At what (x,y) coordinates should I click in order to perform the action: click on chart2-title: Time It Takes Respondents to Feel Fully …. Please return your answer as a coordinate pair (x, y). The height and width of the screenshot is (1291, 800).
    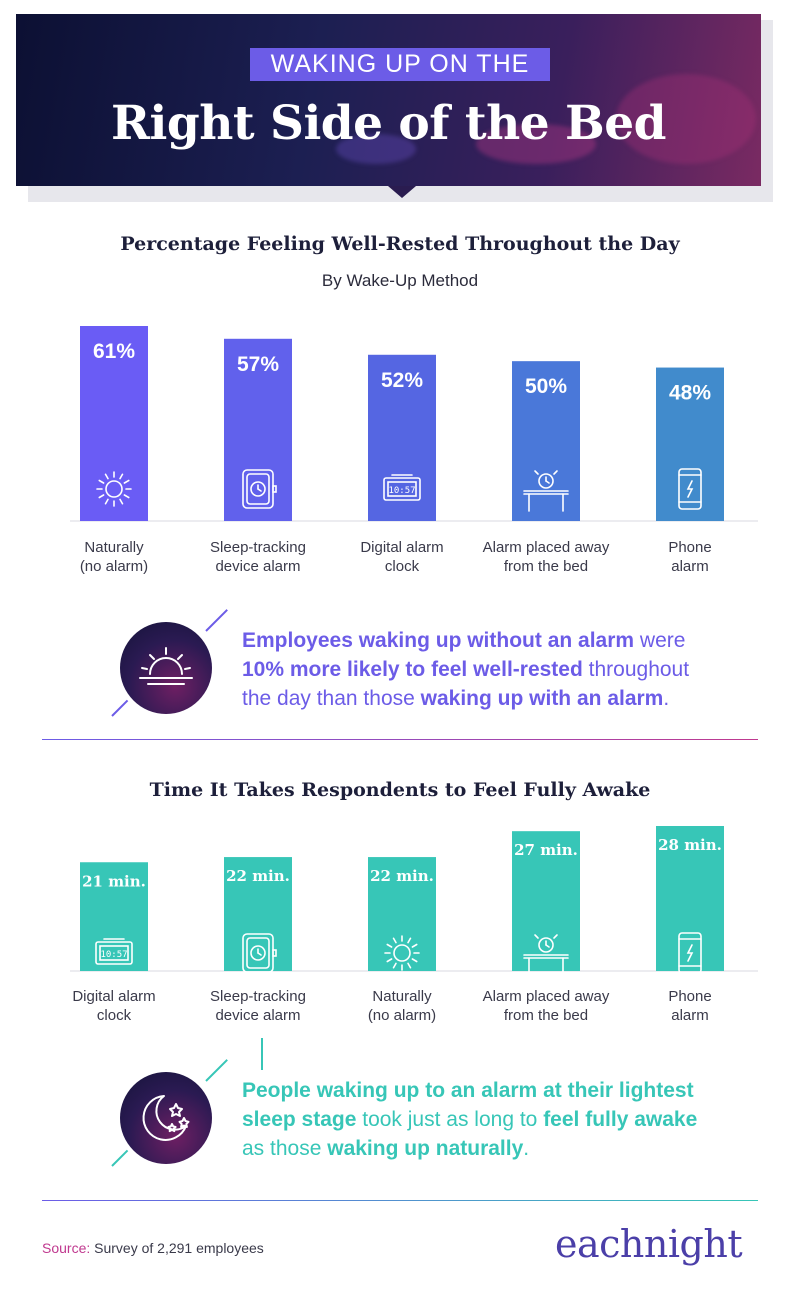
    Looking at the image, I should click on (400, 790).